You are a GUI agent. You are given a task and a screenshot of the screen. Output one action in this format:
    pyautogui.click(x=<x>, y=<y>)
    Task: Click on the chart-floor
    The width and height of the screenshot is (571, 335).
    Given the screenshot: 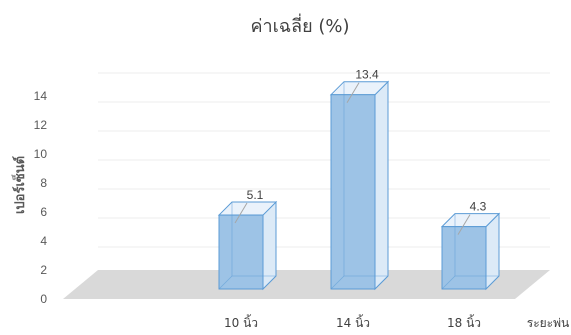 What is the action you would take?
    pyautogui.click(x=306, y=284)
    